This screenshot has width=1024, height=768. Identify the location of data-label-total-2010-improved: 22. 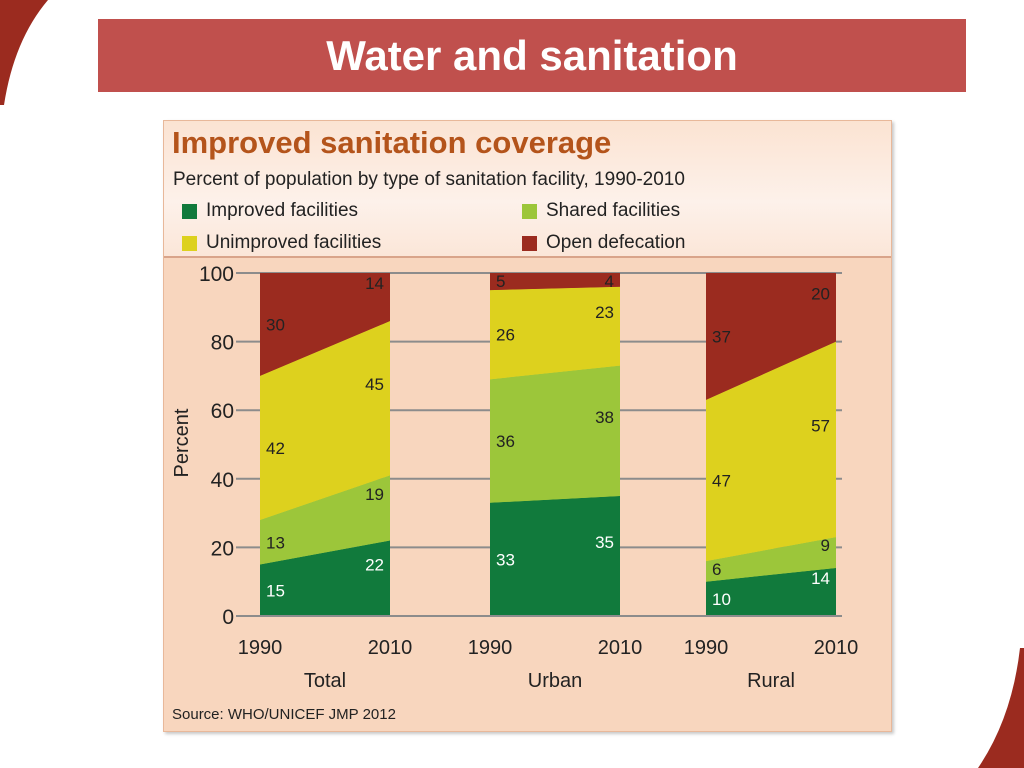
(374, 564).